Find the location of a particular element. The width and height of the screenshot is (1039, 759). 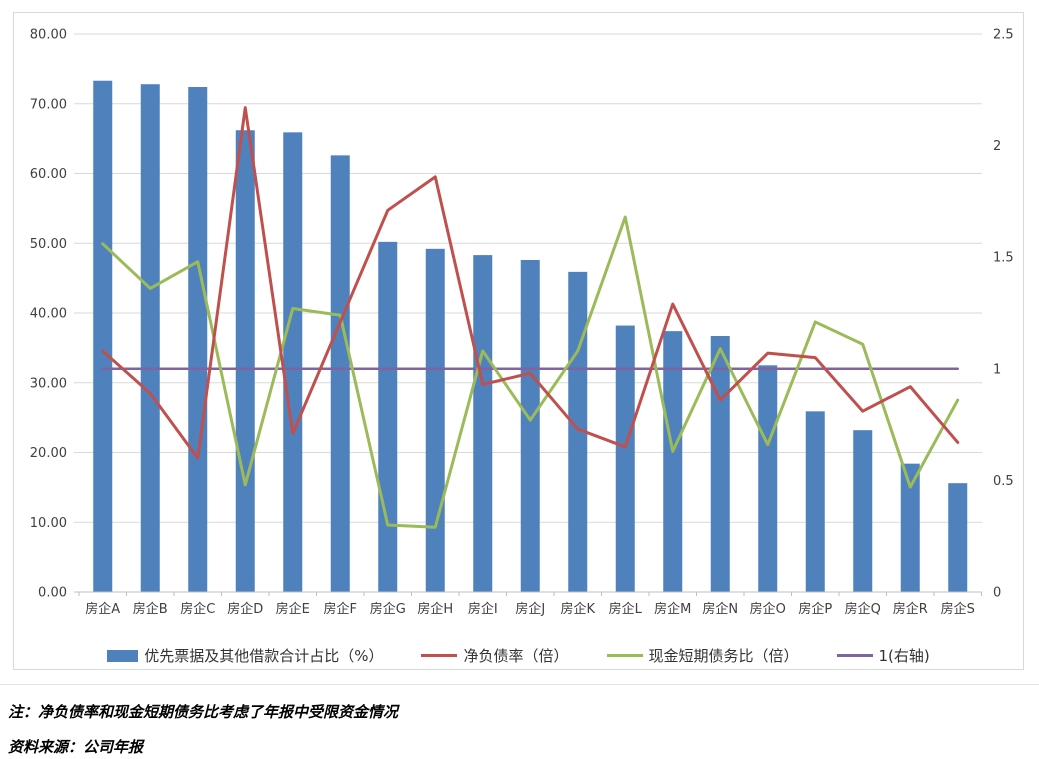

legend-item: 现金短期债务比（倍） is located at coordinates (702, 655).